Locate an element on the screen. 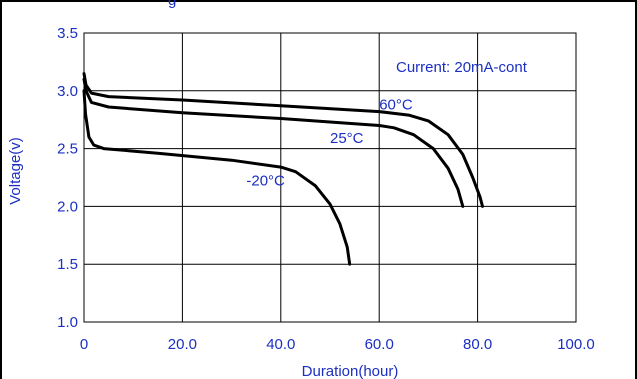 The image size is (637, 379). series-label: -20°C is located at coordinates (265, 181).